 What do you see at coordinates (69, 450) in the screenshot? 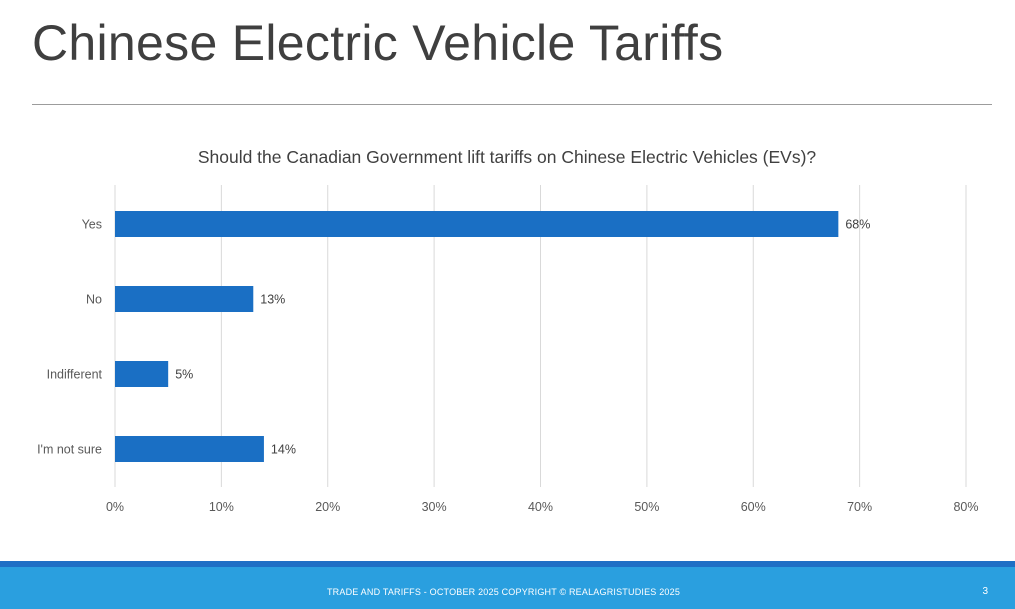
I see `category-label: I'm not sure` at bounding box center [69, 450].